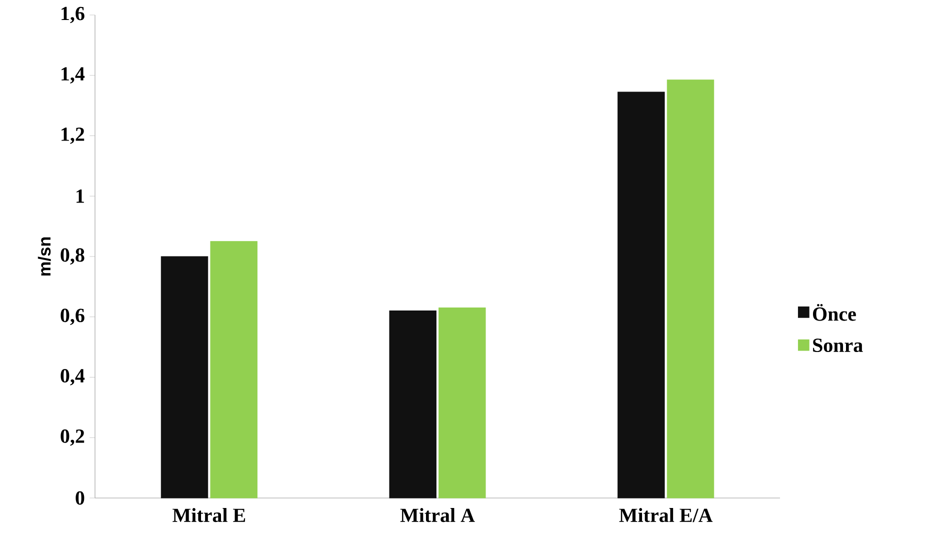  Describe the element at coordinates (72, 377) in the screenshot. I see `y-tick-label: 0,4` at that location.